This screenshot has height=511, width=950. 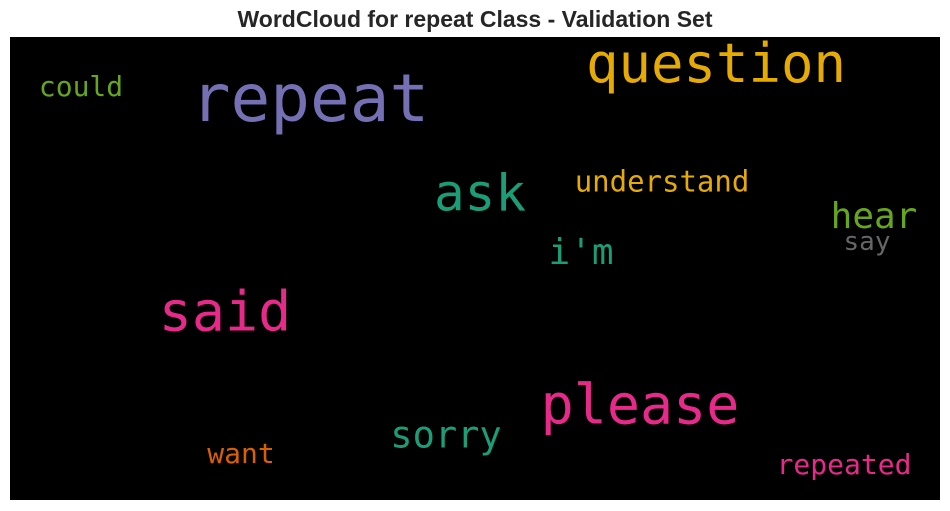 What do you see at coordinates (581, 252) in the screenshot?
I see `word-im: i'm` at bounding box center [581, 252].